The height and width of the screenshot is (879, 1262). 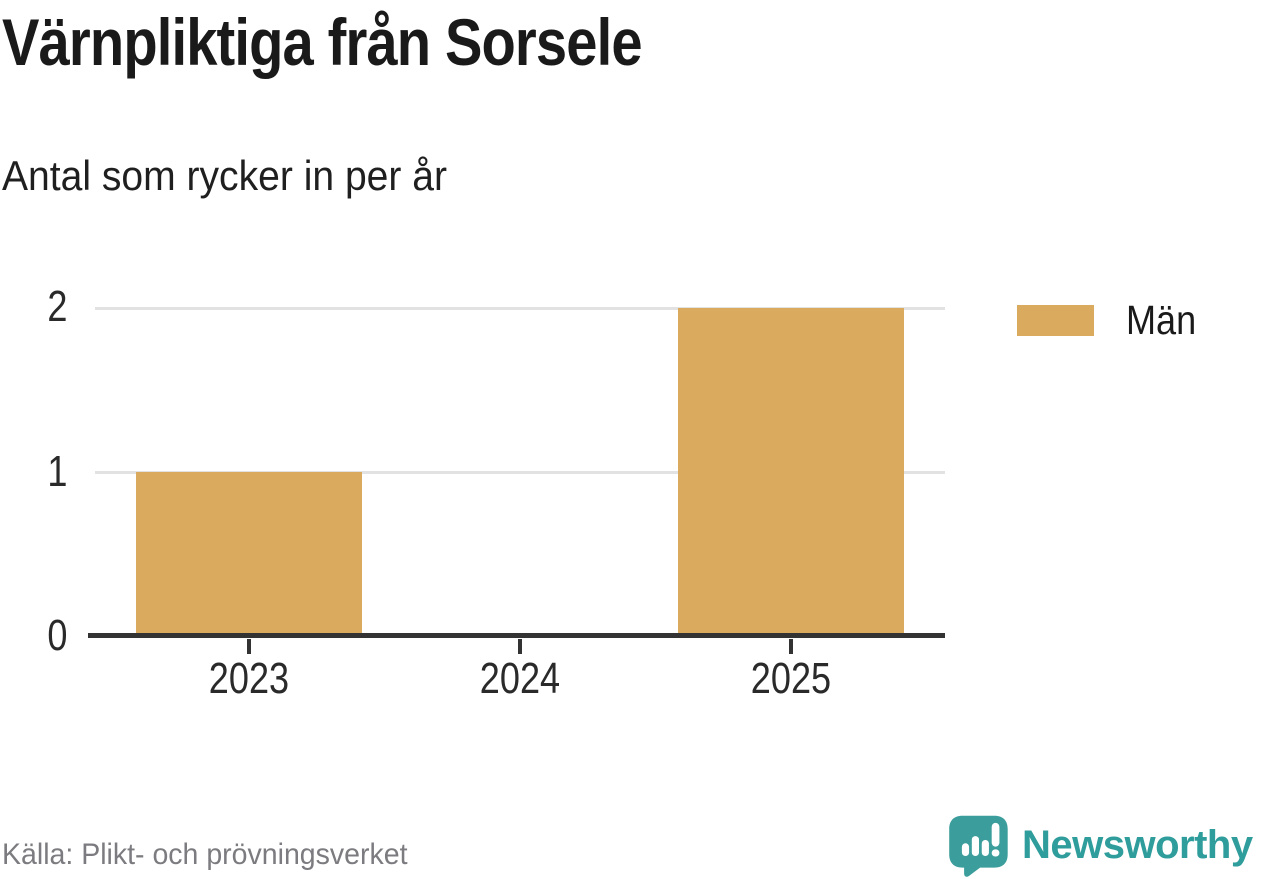 I want to click on x-tick-2025, so click(x=791, y=646).